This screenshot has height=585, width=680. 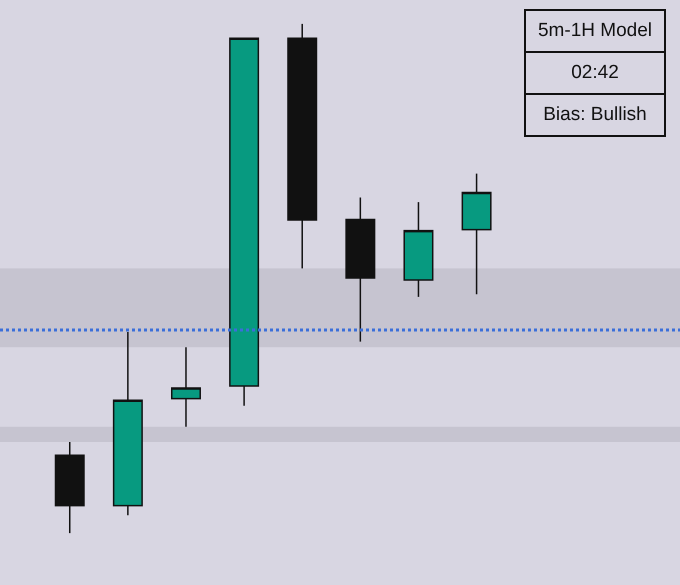 I want to click on text: 5m-1H Model, so click(x=595, y=31).